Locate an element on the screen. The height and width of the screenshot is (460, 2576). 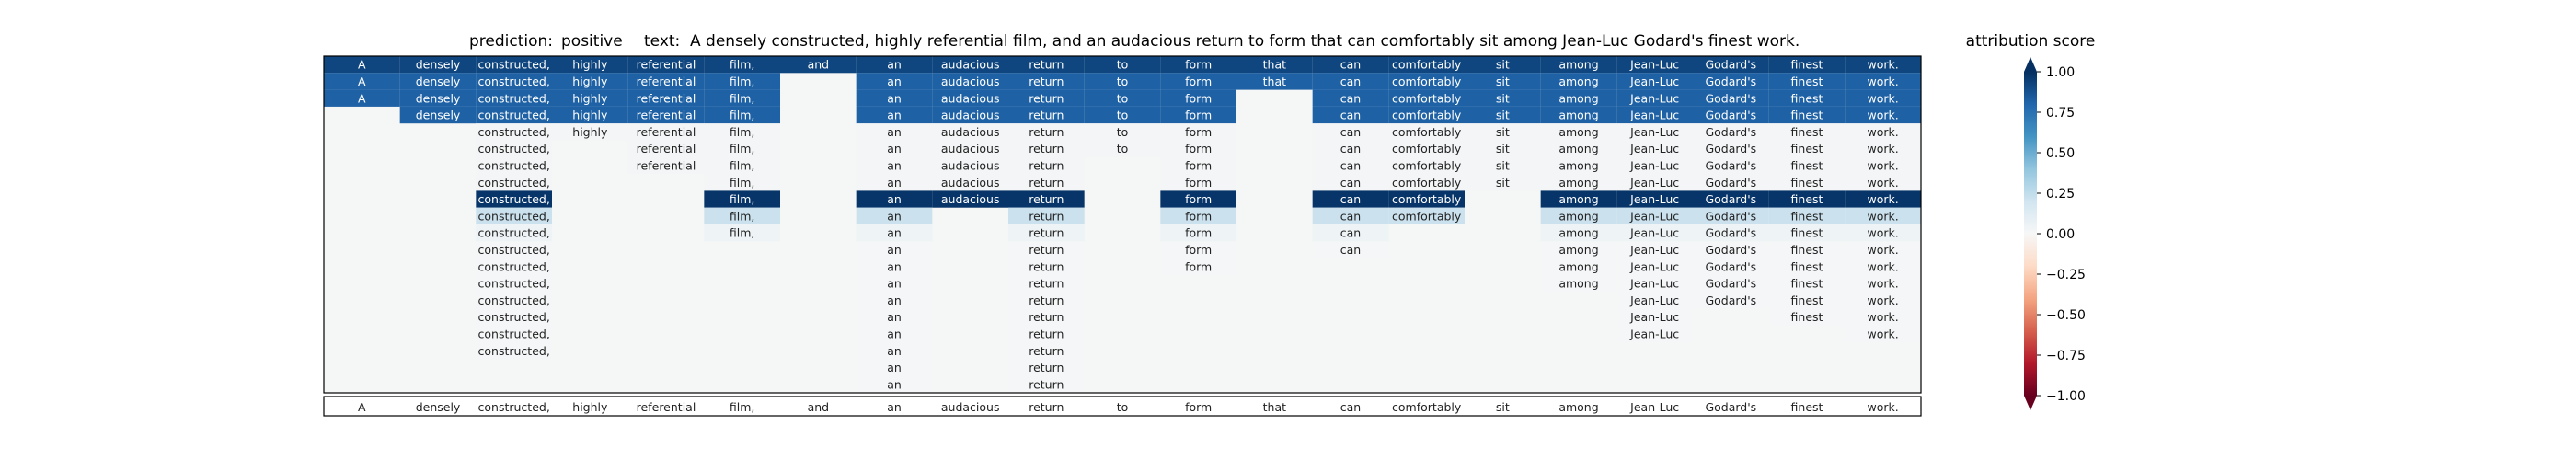
cell-token-label: film, is located at coordinates (742, 132).